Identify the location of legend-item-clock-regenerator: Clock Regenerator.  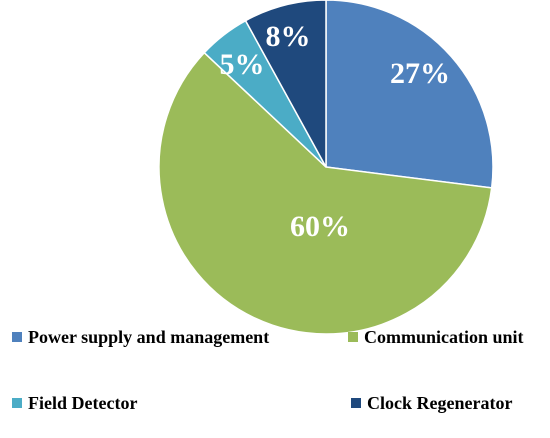
(431, 403).